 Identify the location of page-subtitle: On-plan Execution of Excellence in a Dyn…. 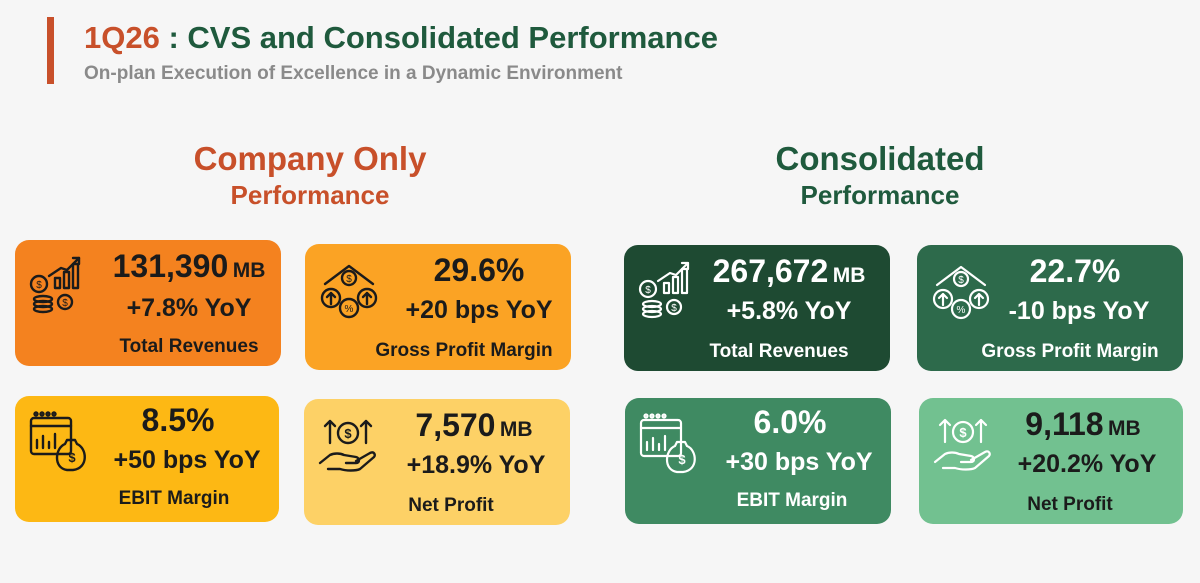
(353, 73).